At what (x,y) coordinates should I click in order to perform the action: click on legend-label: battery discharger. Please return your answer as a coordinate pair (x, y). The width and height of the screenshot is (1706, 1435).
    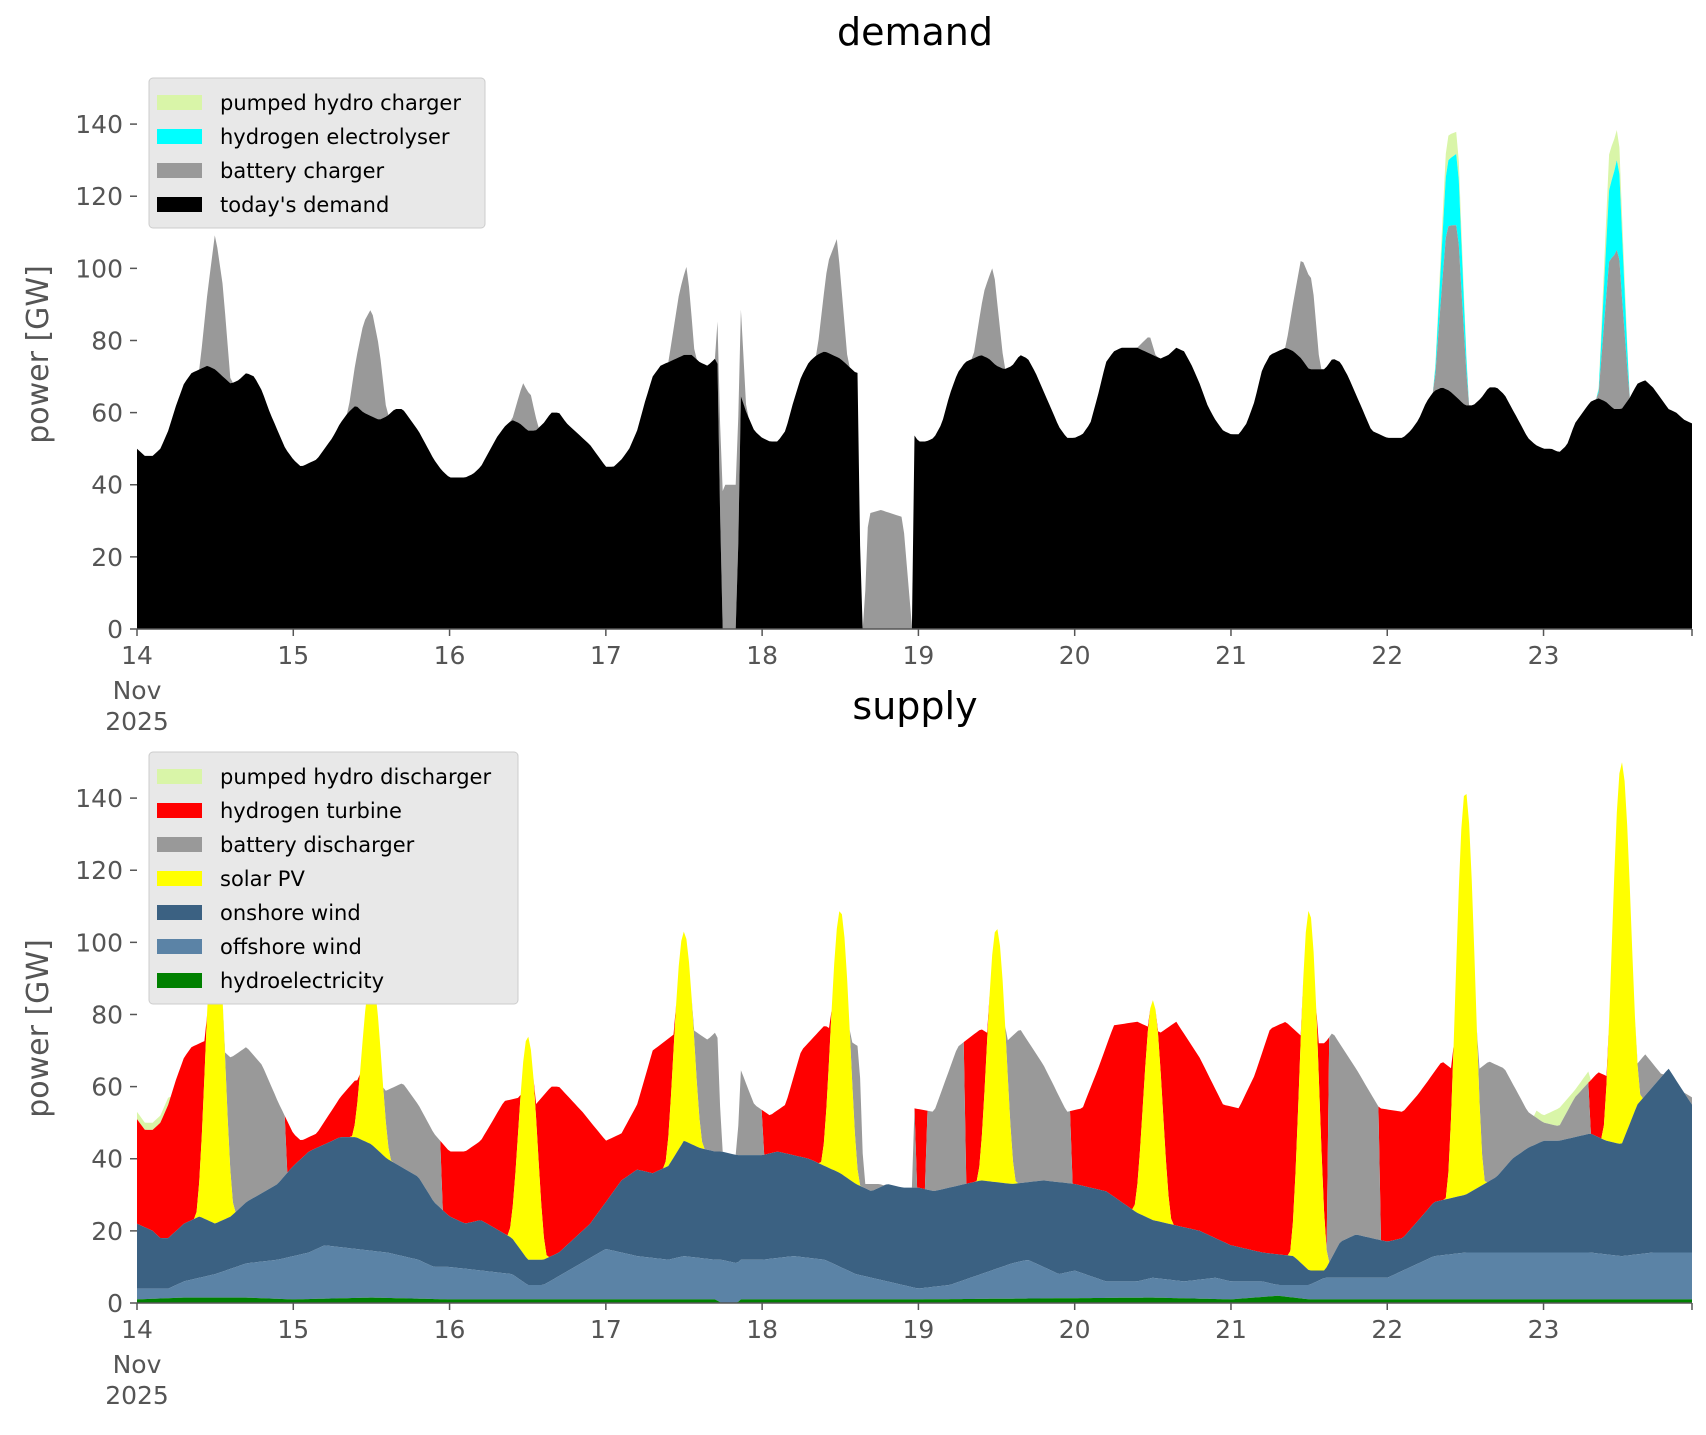
    Looking at the image, I should click on (317, 845).